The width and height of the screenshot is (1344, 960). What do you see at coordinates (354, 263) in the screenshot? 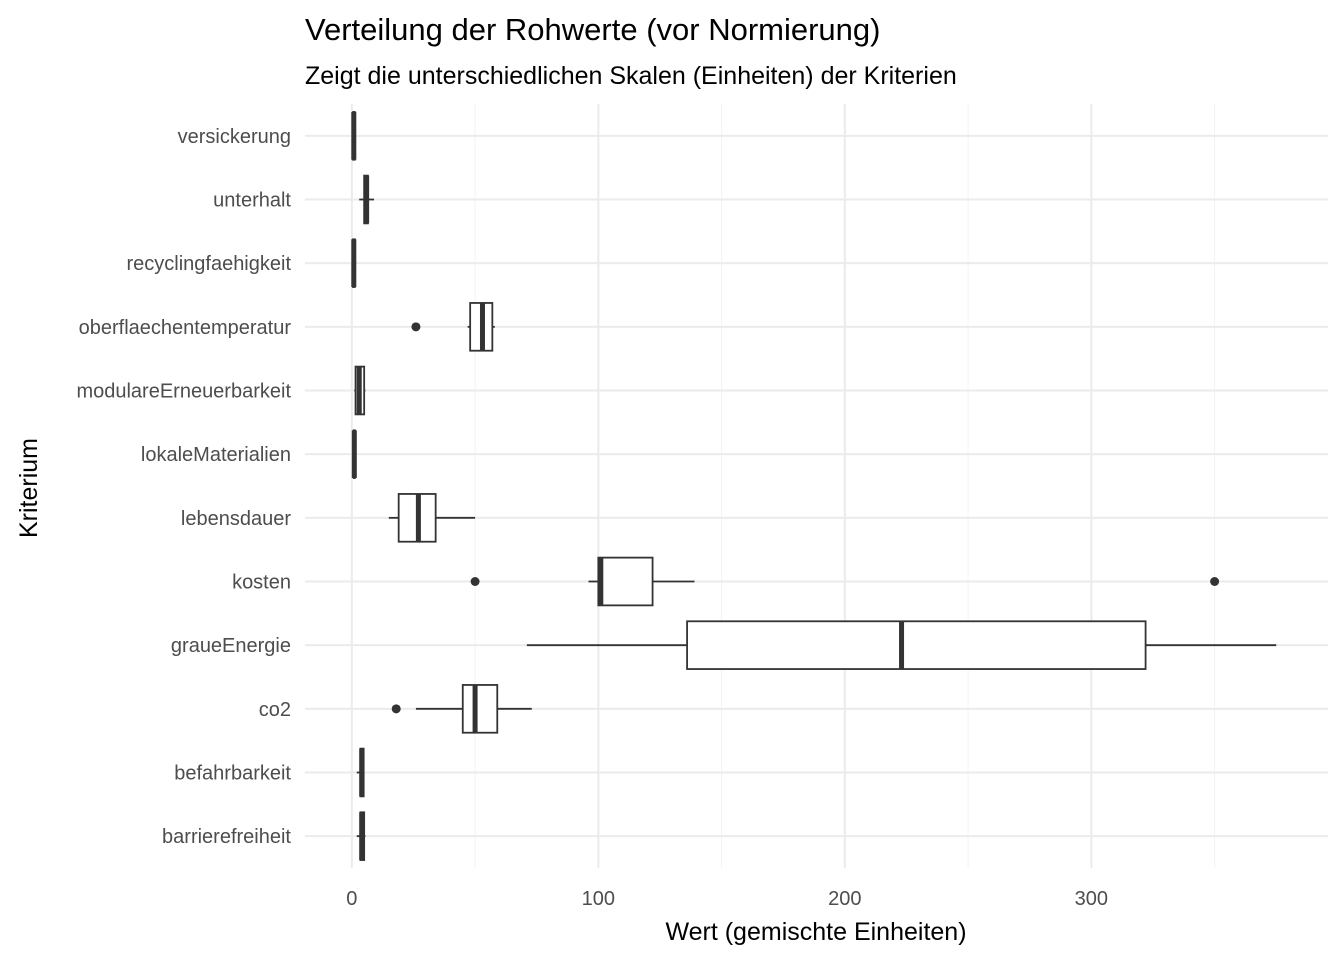
I see `box-recyclingfaehigkeit` at bounding box center [354, 263].